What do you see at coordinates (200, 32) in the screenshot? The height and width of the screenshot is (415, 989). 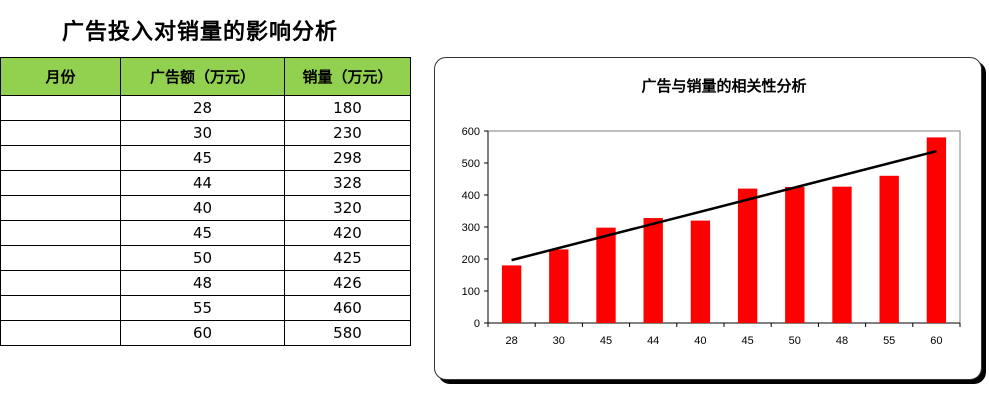 I see `page-title: 广告投入对销量的影响分析` at bounding box center [200, 32].